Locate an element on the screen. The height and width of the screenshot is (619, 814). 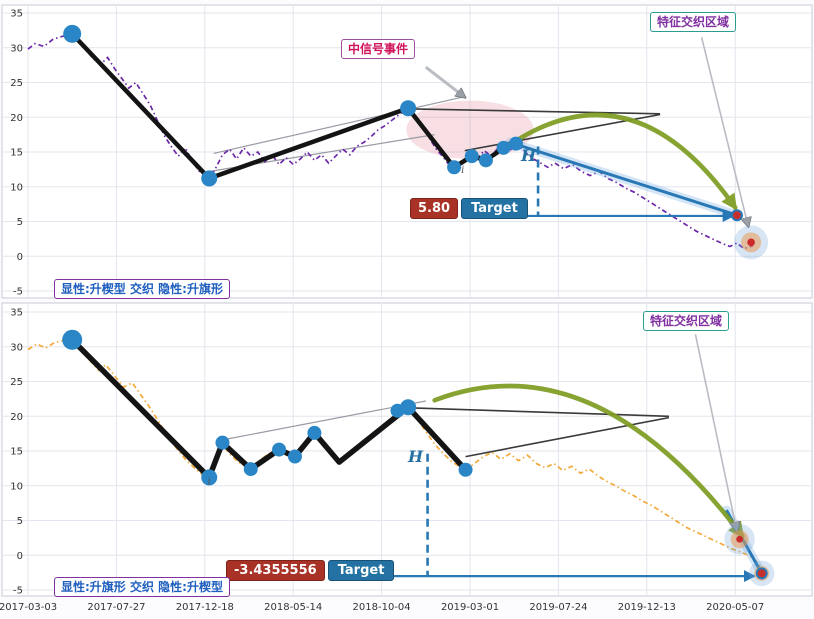
x-tick-label: 2018-10-04 is located at coordinates (382, 607).